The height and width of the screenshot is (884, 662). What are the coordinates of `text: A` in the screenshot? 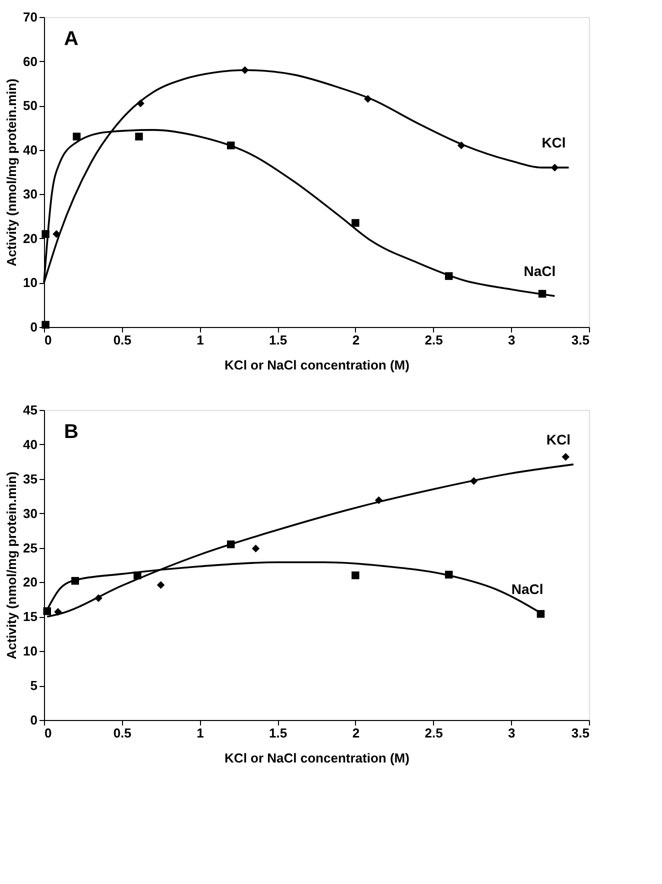 It's located at (71, 39).